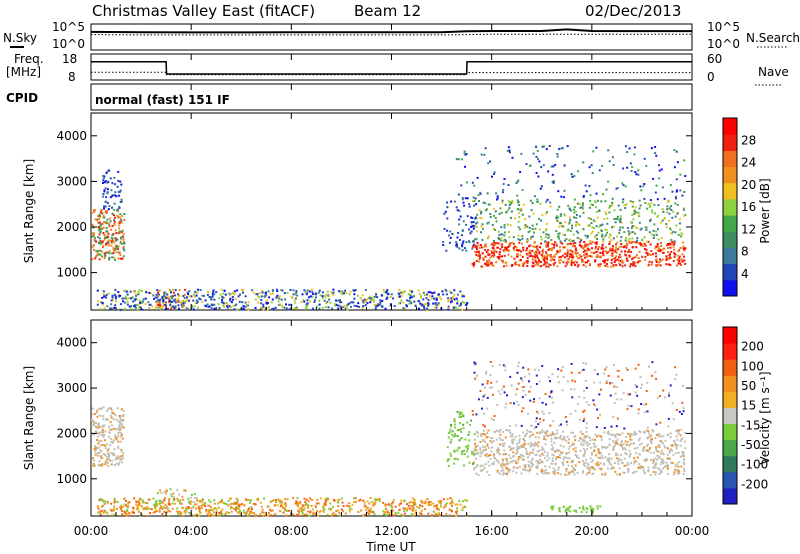 The image size is (800, 554). Describe the element at coordinates (745, 252) in the screenshot. I see `power-colorbar-tick-label: 8` at that location.